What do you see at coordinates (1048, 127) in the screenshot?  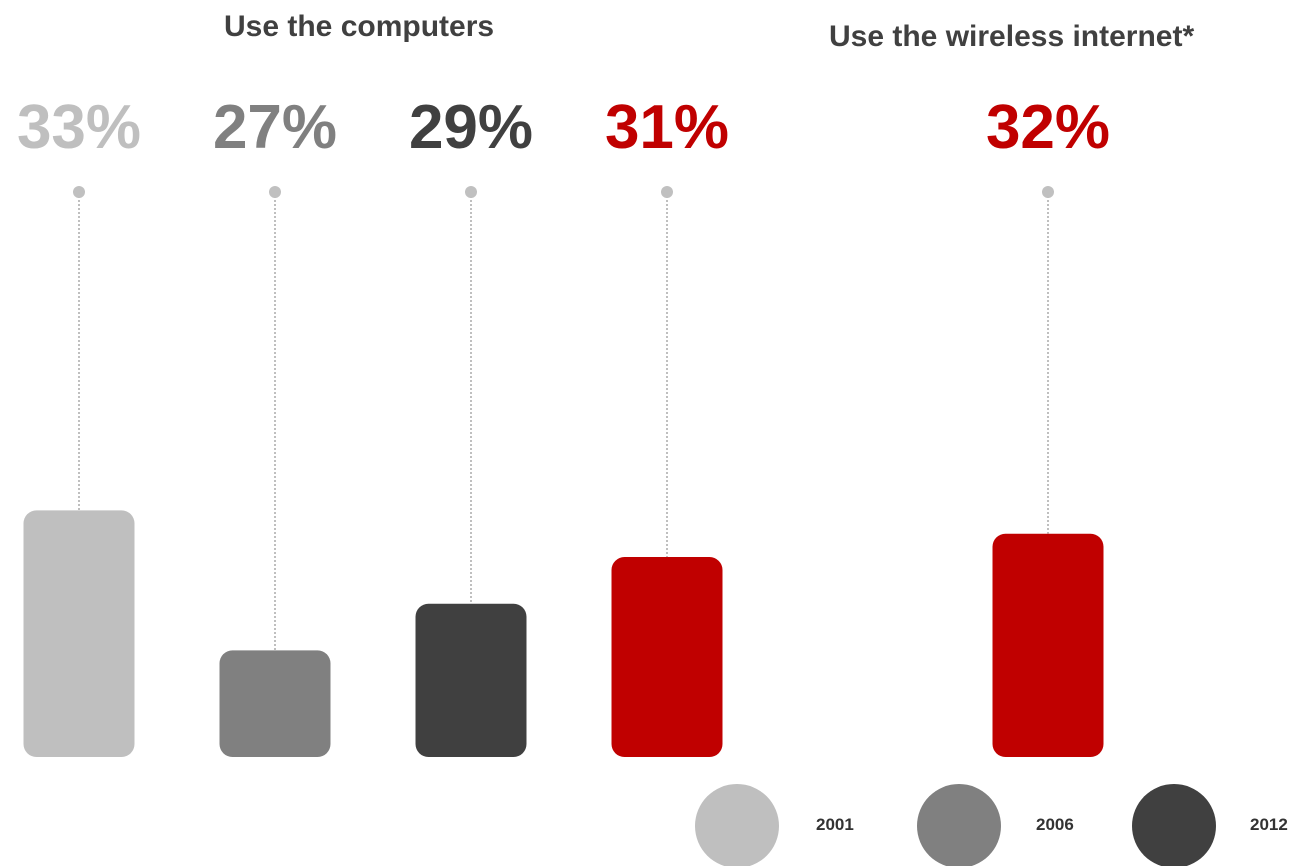 I see `value-label-1-2016: 32%` at bounding box center [1048, 127].